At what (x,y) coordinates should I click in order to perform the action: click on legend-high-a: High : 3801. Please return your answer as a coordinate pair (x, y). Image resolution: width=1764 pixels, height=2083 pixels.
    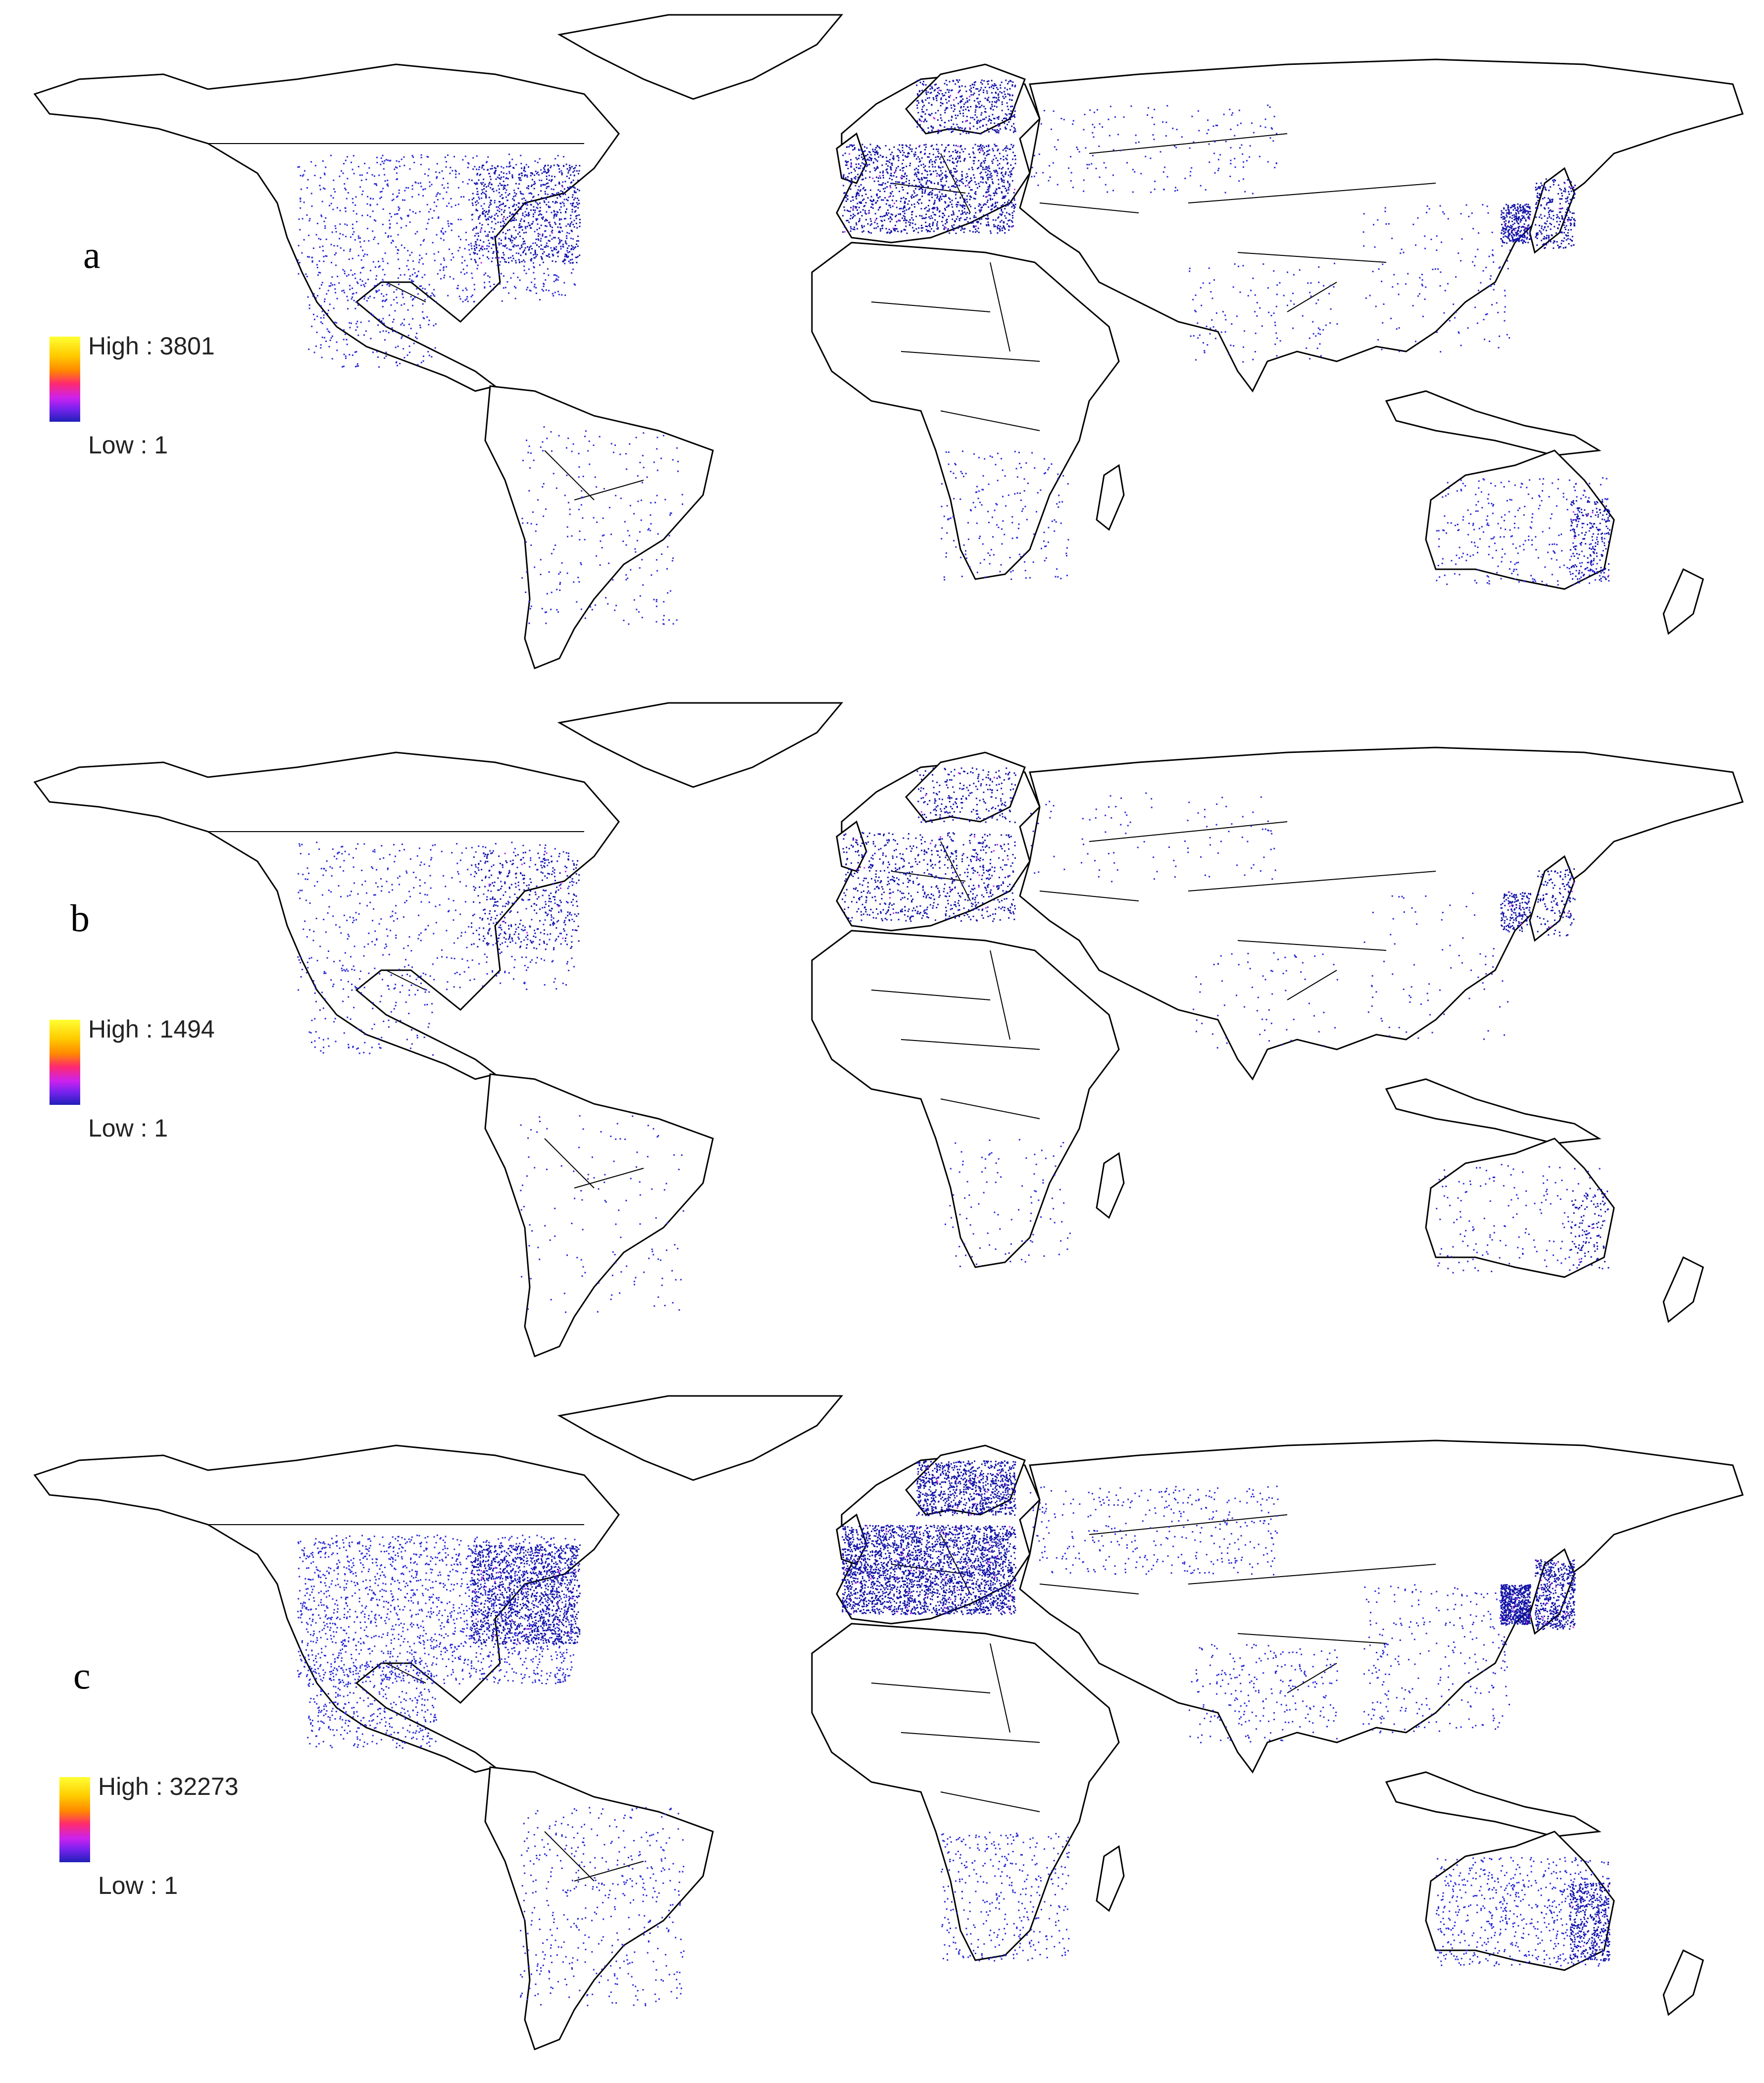
    Looking at the image, I should click on (151, 346).